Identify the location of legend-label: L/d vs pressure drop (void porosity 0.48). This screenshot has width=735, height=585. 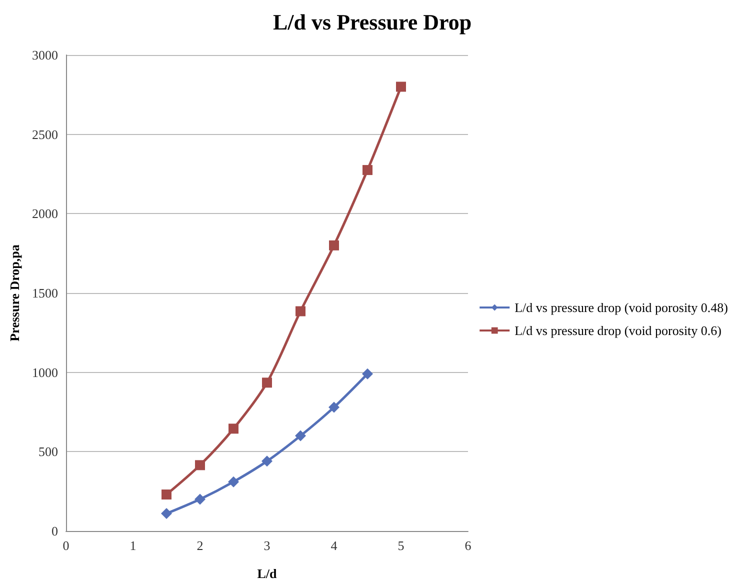
(621, 307).